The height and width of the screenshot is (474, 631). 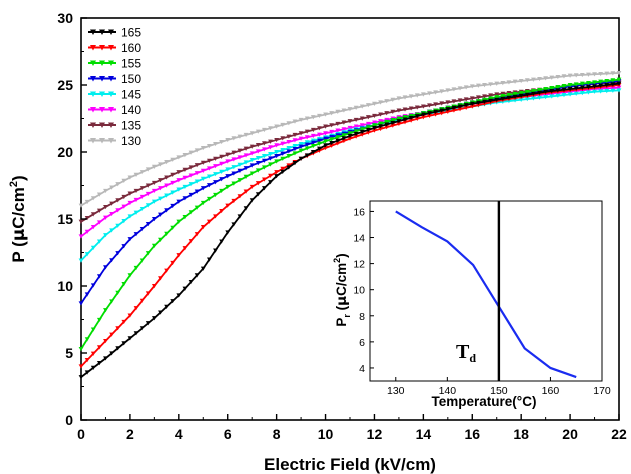 I want to click on legend-marker, so click(x=102, y=48).